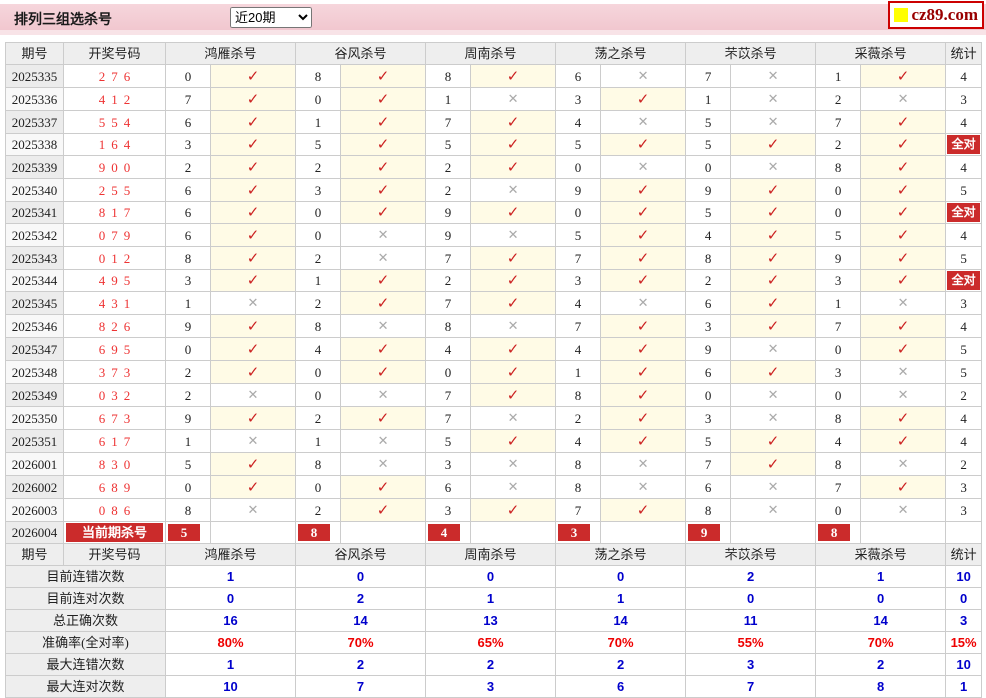  What do you see at coordinates (318, 122) in the screenshot?
I see `kill-number-cell: 1` at bounding box center [318, 122].